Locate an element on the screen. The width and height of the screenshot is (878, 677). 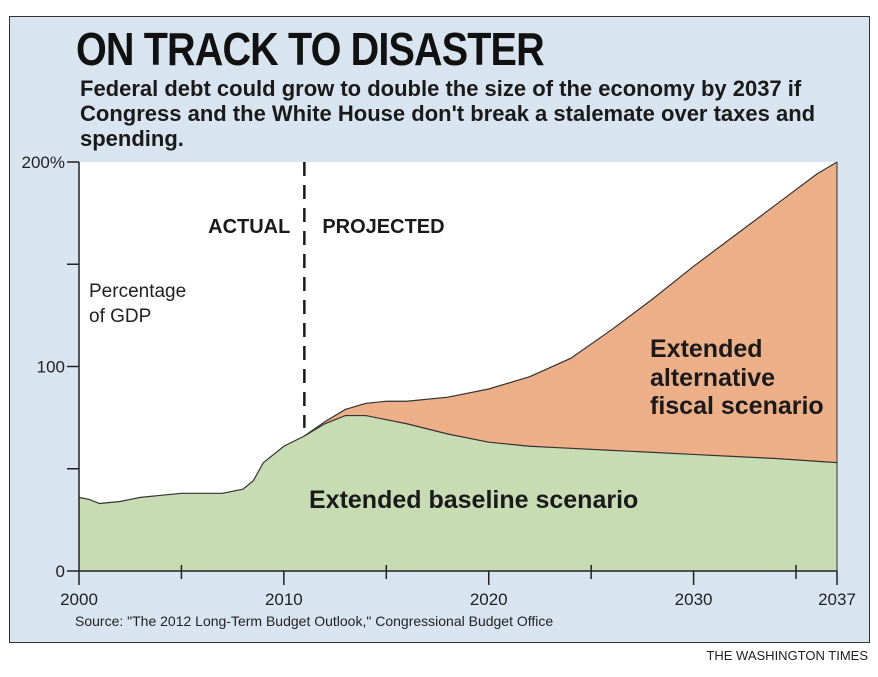
publisher-credit: THE WASHINGTON TIMES is located at coordinates (787, 655).